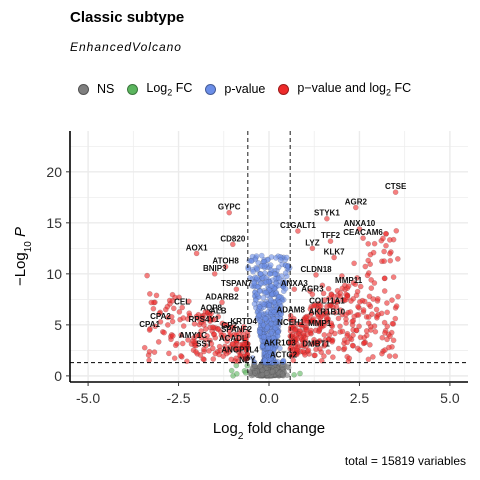 The height and width of the screenshot is (480, 480). What do you see at coordinates (149, 324) in the screenshot?
I see `gene-label: CPA1` at bounding box center [149, 324].